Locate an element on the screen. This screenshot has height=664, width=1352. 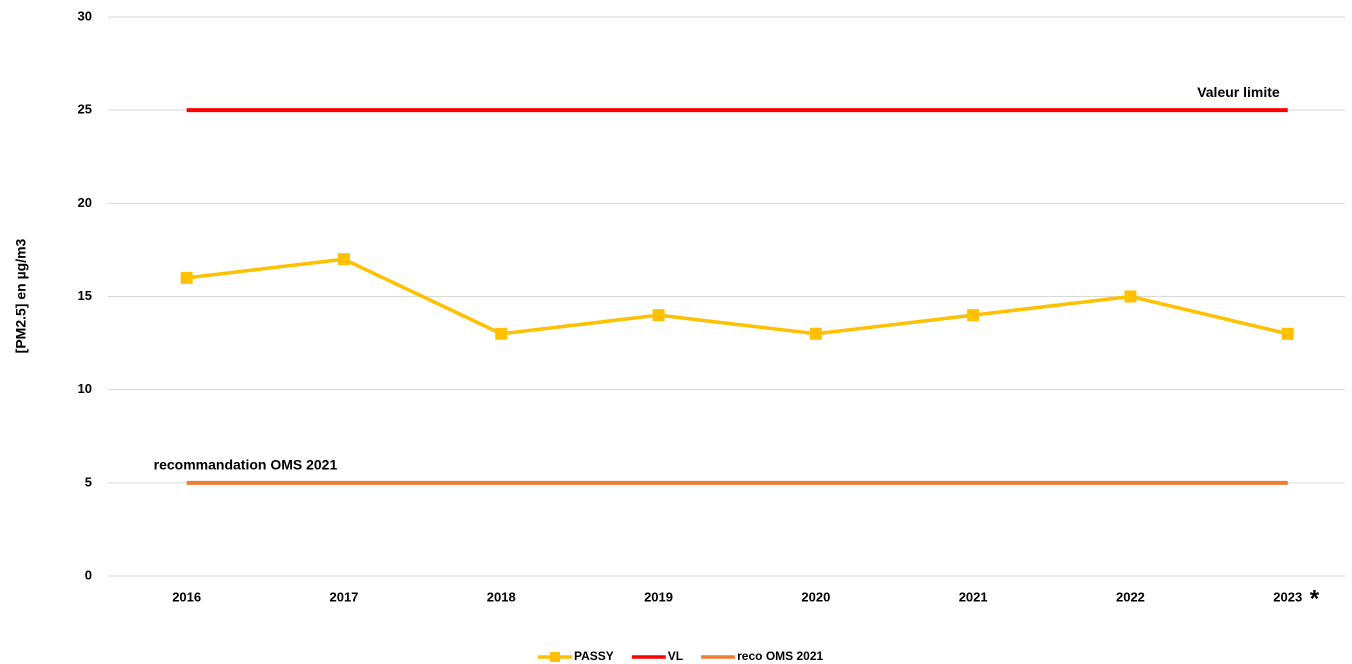
x-tick-label: 2022 is located at coordinates (1130, 596).